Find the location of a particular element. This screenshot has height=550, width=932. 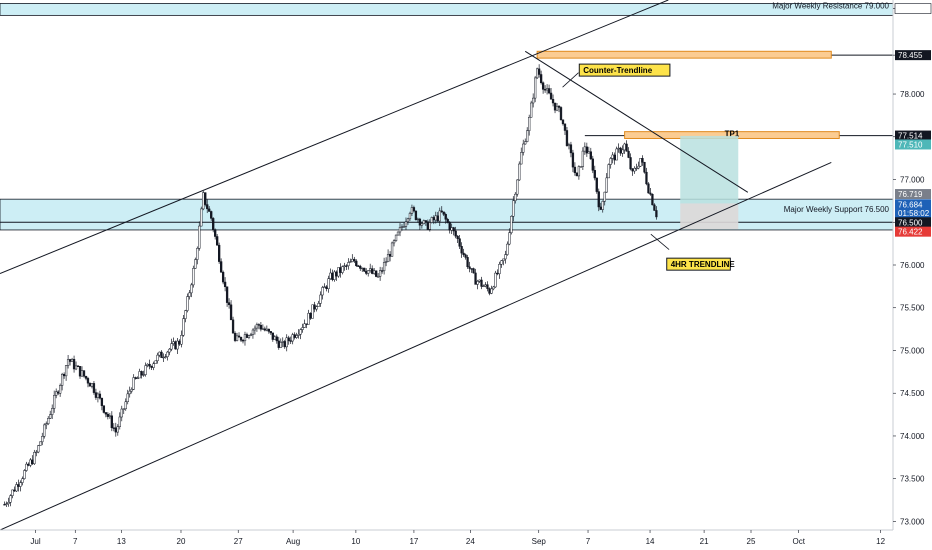

counter-trendline-label: Counter-Trendline is located at coordinates (617, 70).